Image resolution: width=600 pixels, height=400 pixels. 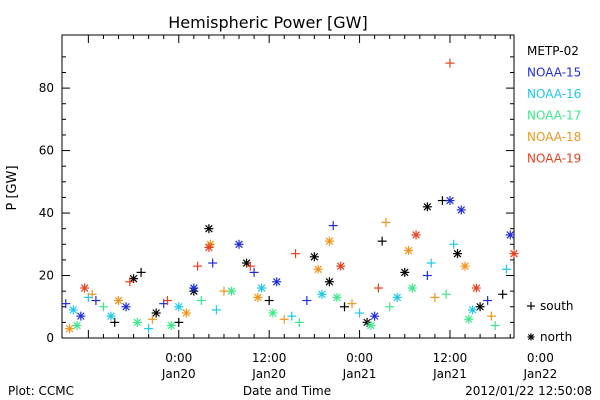 I want to click on legend-south-label: south, so click(x=557, y=306).